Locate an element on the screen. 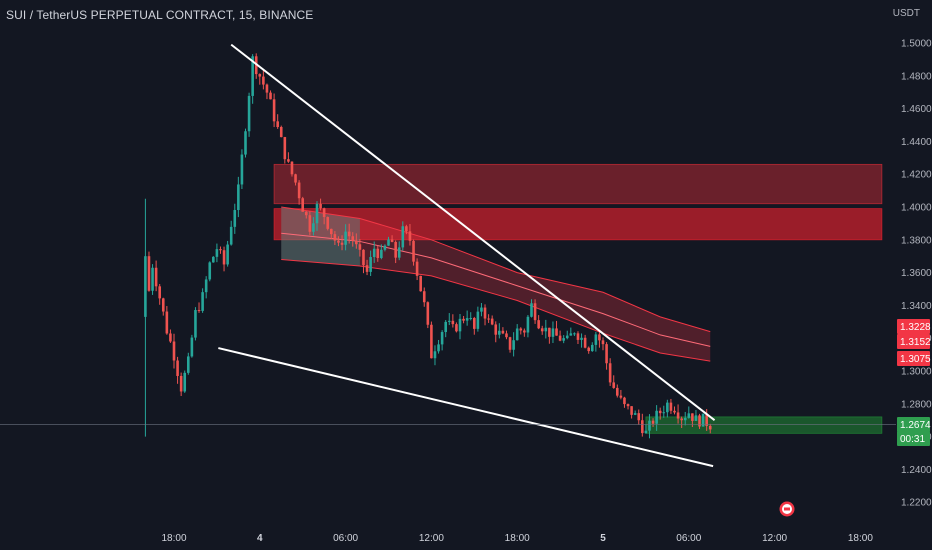 The height and width of the screenshot is (550, 932). event-icon is located at coordinates (787, 509).